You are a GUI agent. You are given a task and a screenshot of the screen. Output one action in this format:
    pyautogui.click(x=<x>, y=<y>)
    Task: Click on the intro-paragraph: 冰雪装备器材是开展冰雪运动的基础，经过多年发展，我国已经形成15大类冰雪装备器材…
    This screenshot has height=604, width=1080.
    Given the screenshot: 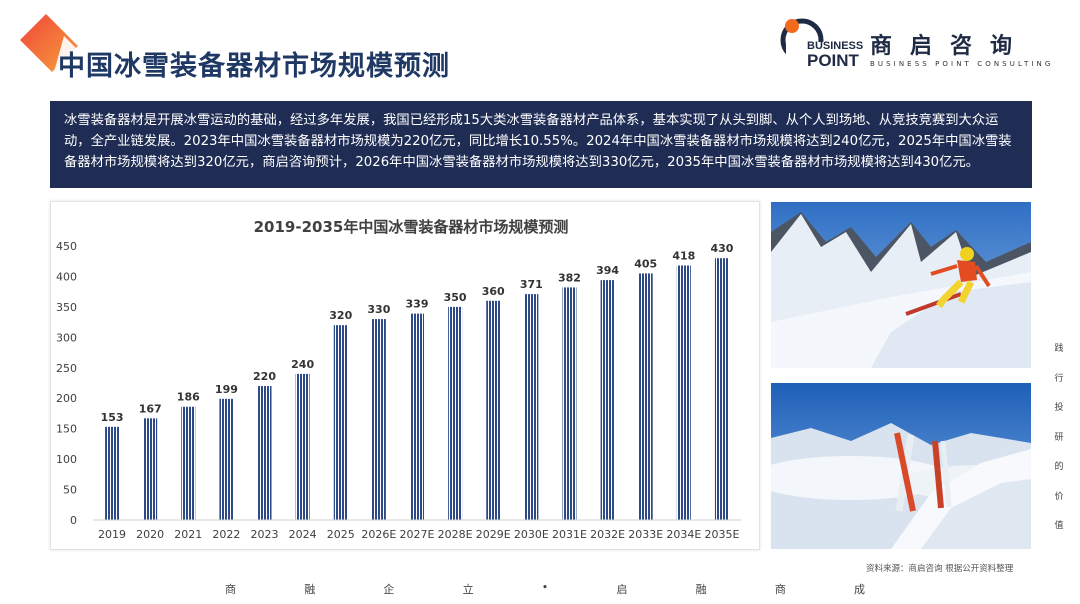 What is the action you would take?
    pyautogui.click(x=541, y=144)
    